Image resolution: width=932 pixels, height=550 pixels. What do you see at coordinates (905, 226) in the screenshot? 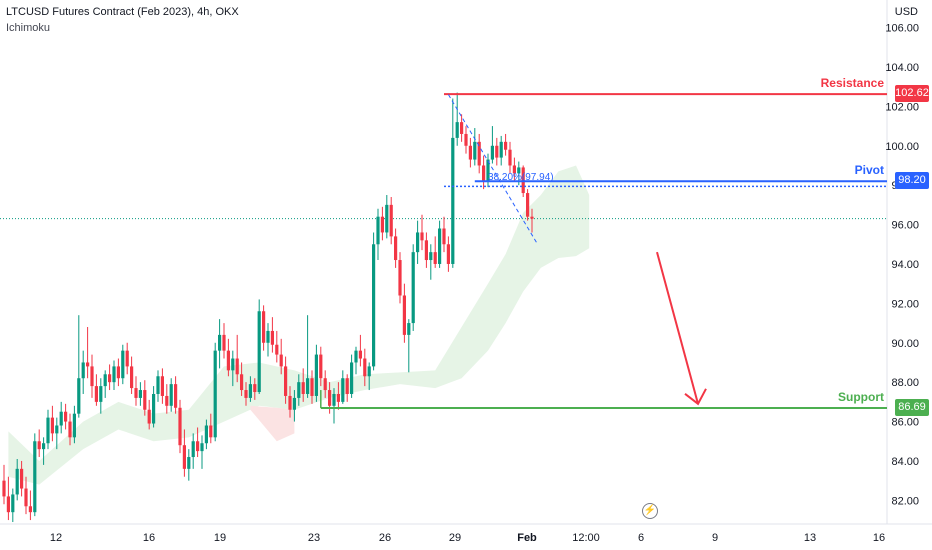
I see `price-tick-label: 96.00` at bounding box center [905, 226].